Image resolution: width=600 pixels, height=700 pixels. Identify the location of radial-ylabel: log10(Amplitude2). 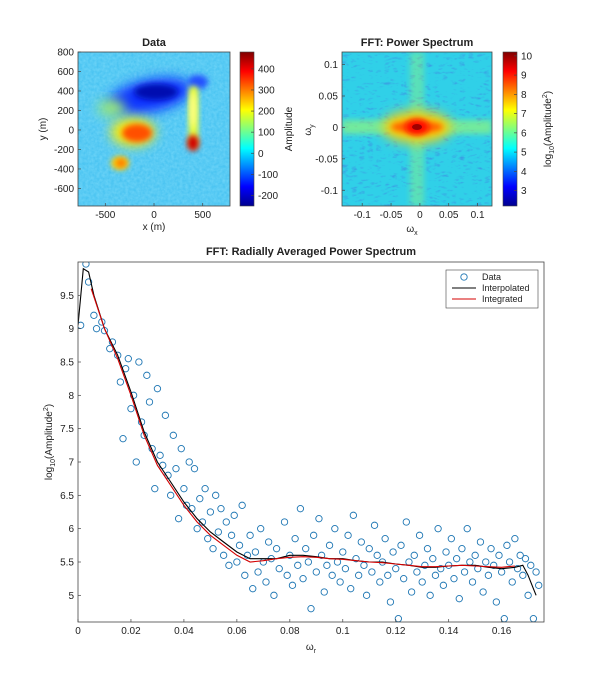
(50, 442).